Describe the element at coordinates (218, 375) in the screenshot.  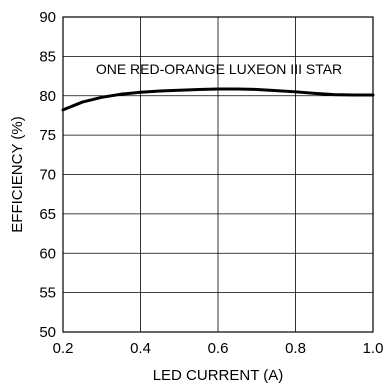
I see `x-axis-label: LED CURRENT (A)` at that location.